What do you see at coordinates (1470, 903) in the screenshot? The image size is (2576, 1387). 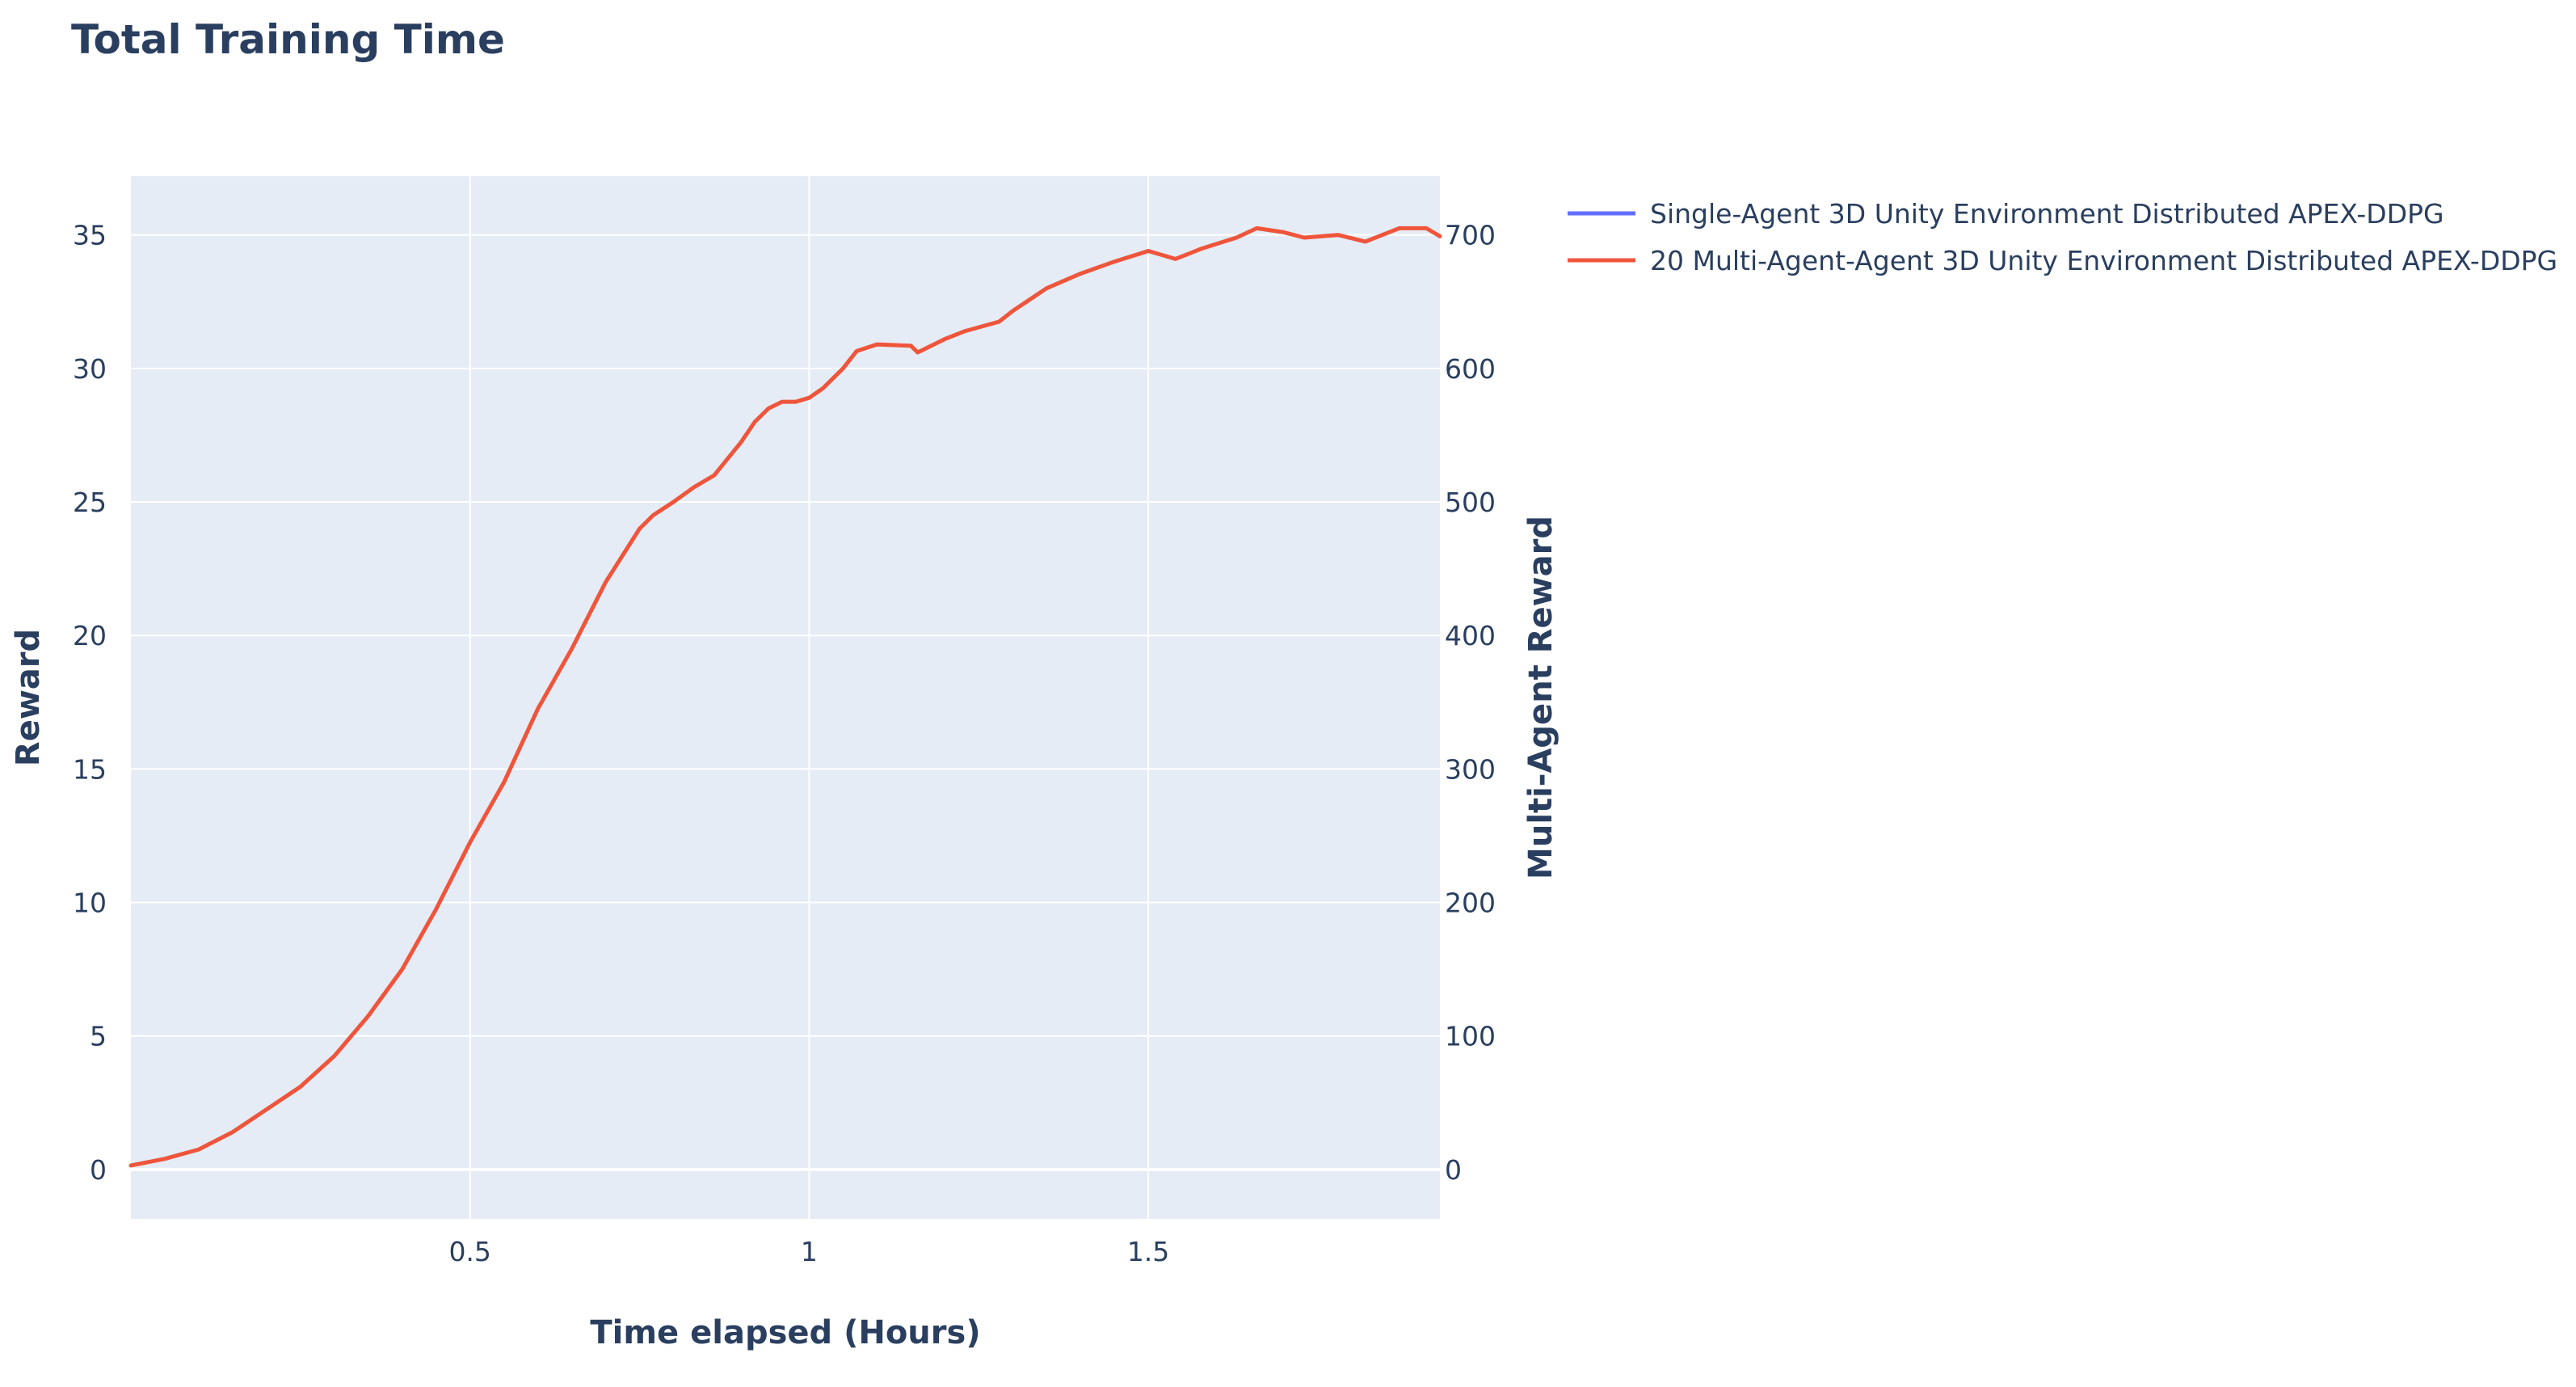 I see `y2-tick-label: 200` at bounding box center [1470, 903].